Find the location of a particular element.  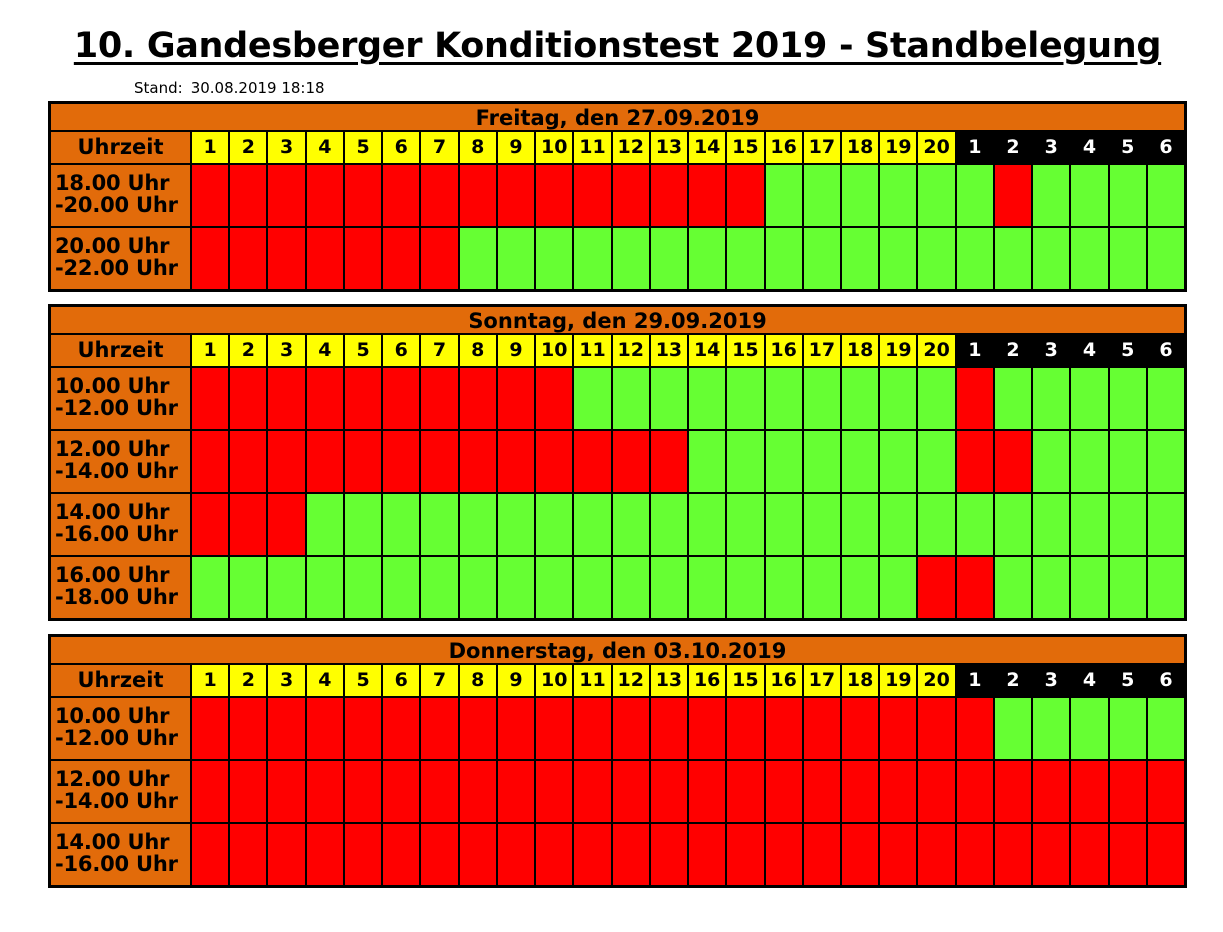

stand-number-yellow: 16 is located at coordinates (708, 680).